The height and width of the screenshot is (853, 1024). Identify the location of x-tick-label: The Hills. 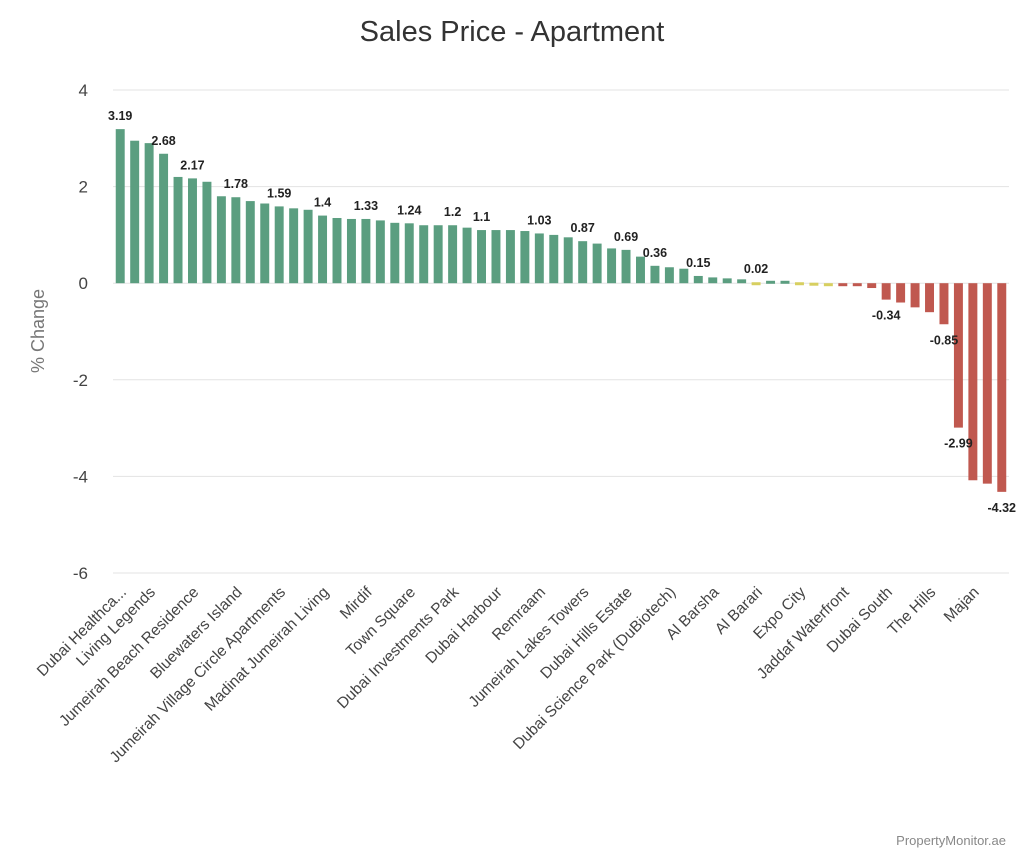
(912, 611).